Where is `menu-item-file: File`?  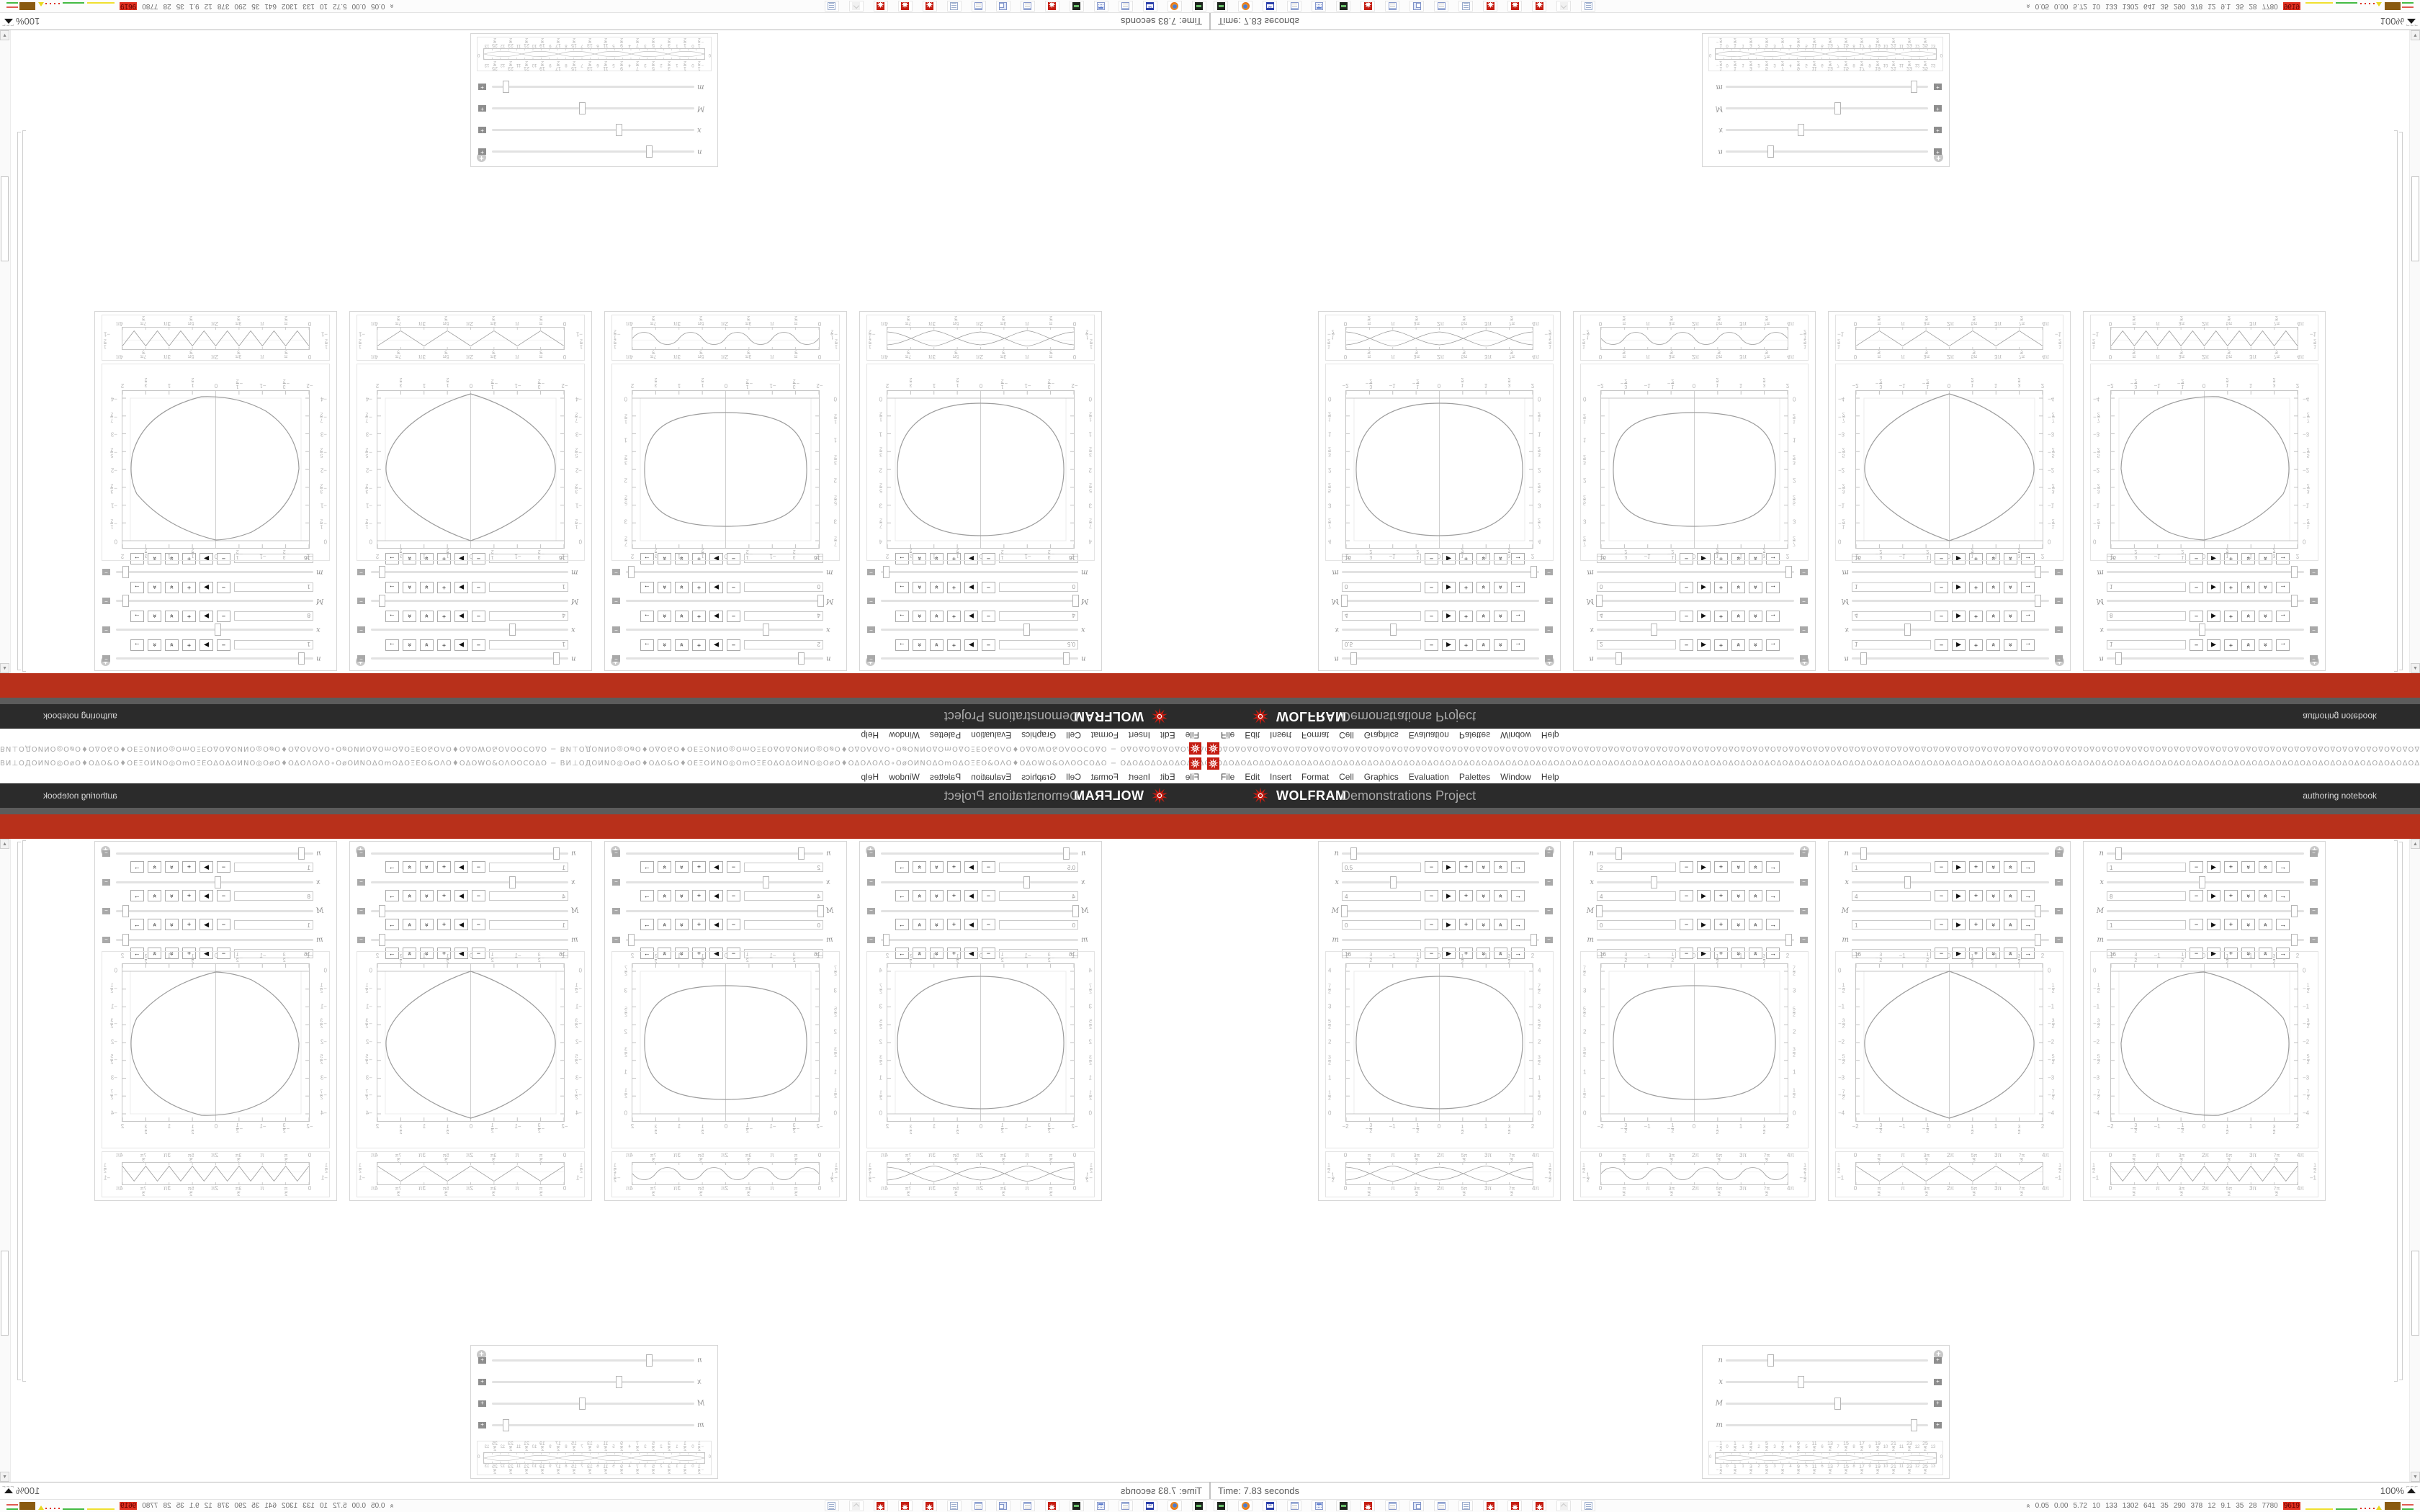
menu-item-file: File is located at coordinates (1192, 735).